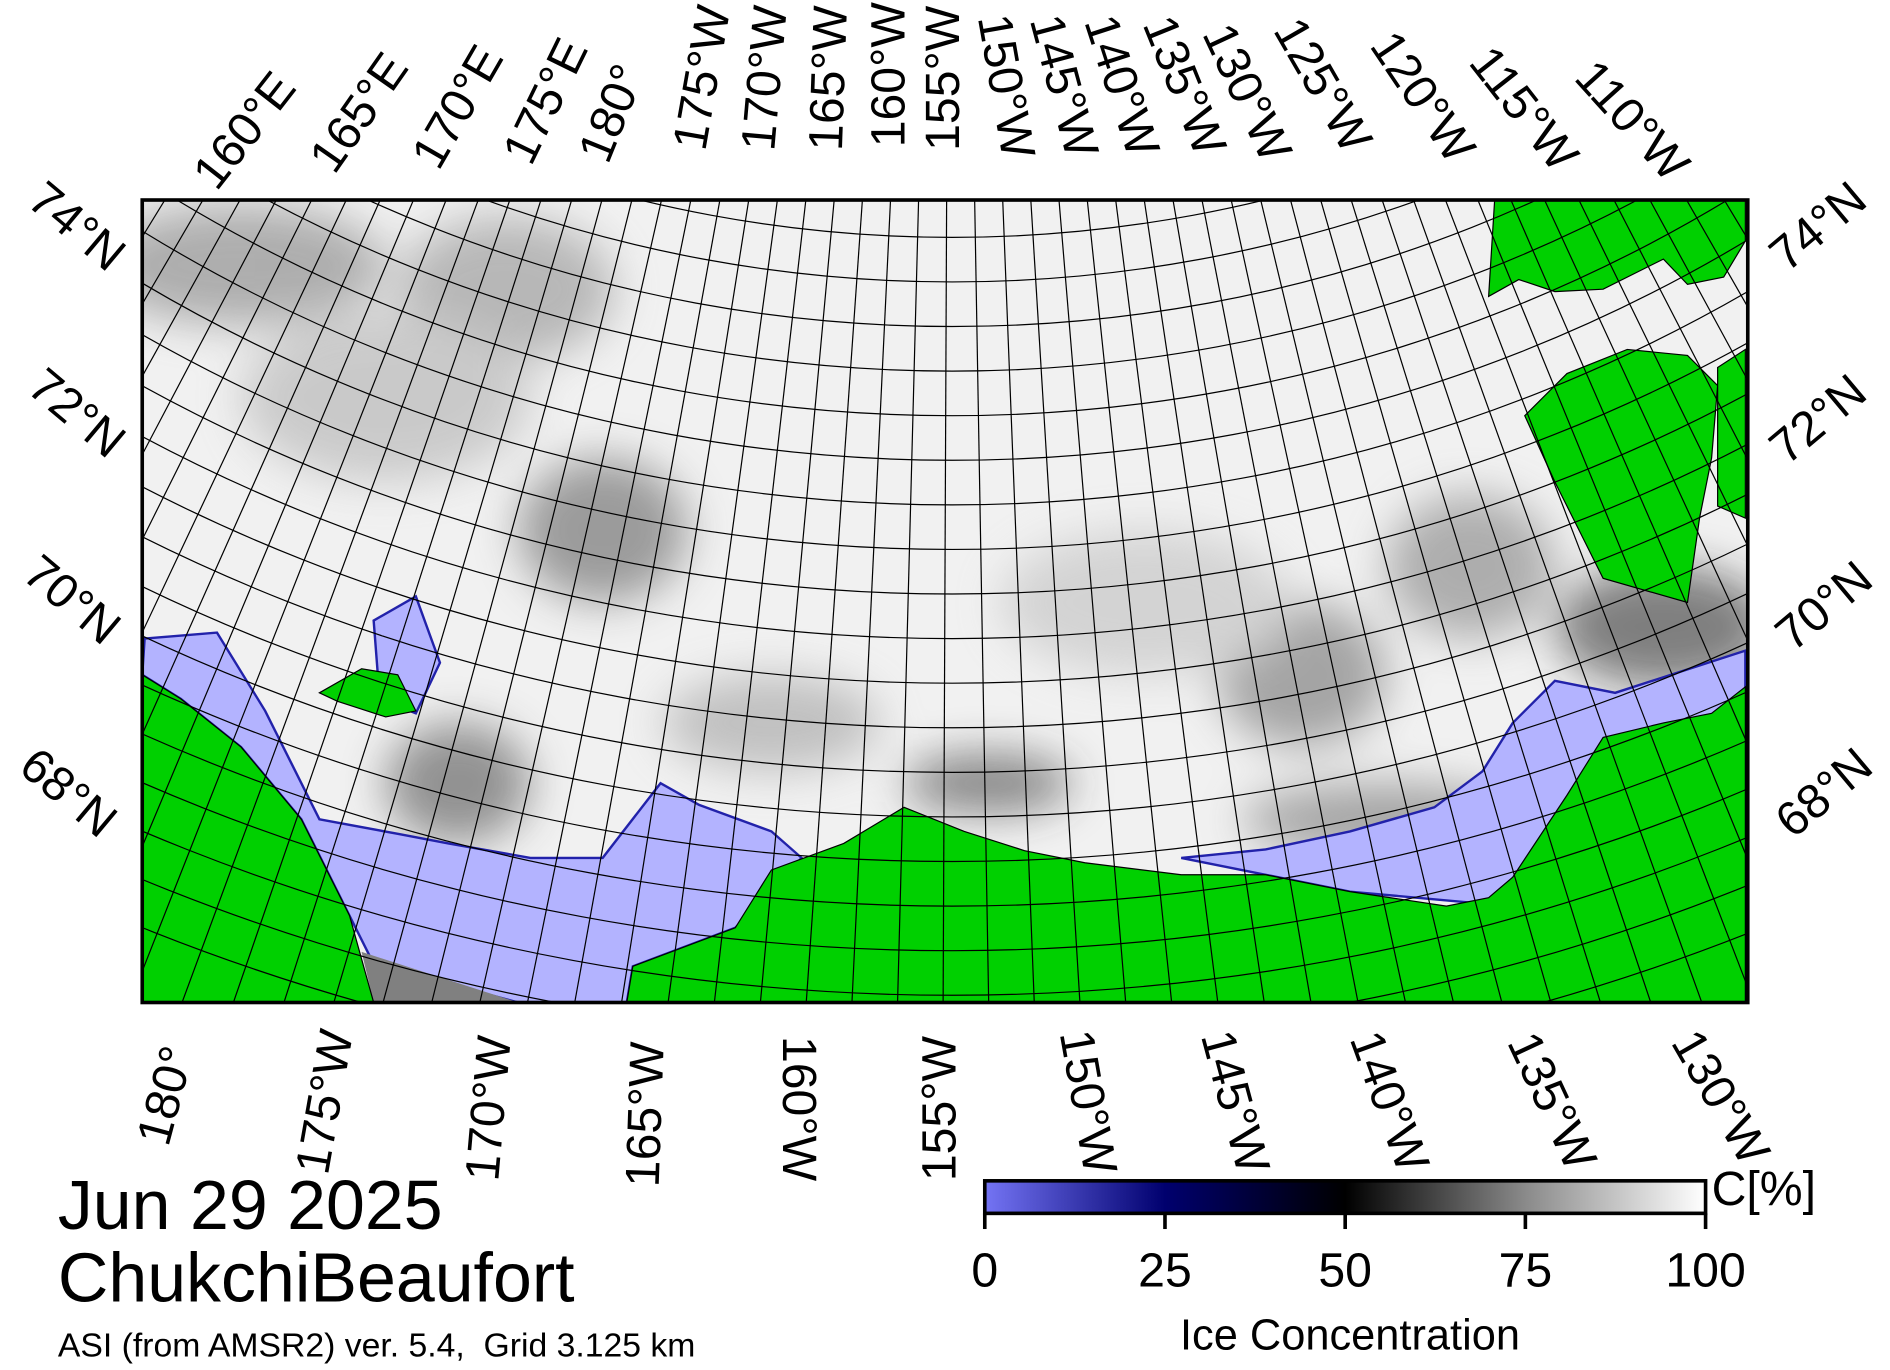  What do you see at coordinates (316, 1277) in the screenshot?
I see `region: ChukchiBeaufort` at bounding box center [316, 1277].